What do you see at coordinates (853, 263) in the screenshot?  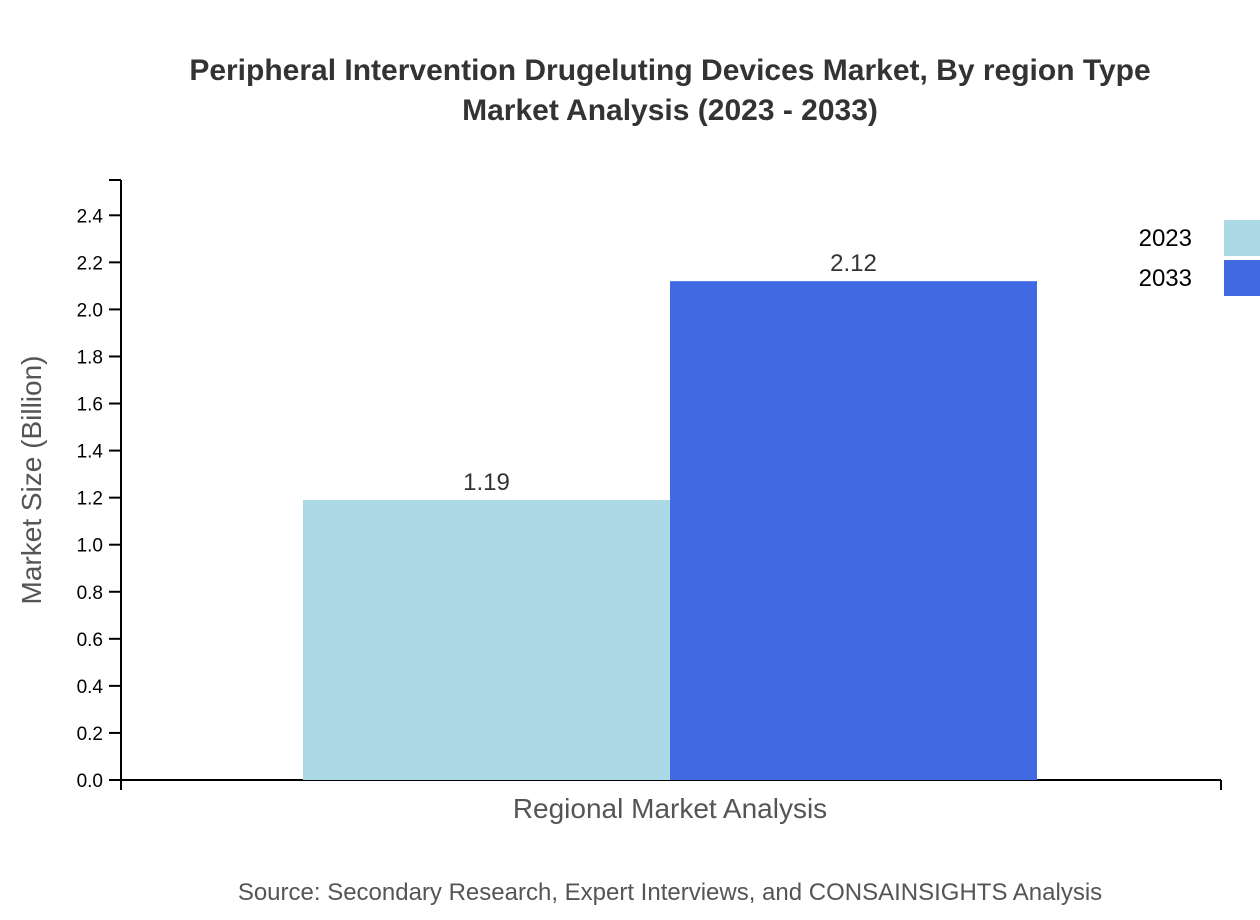 I see `data-label: 2.12` at bounding box center [853, 263].